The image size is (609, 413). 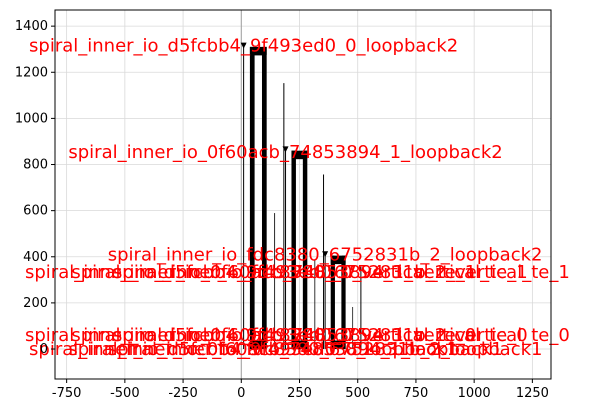 What do you see at coordinates (416, 393) in the screenshot?
I see `x-tick-label: 750` at bounding box center [416, 393].